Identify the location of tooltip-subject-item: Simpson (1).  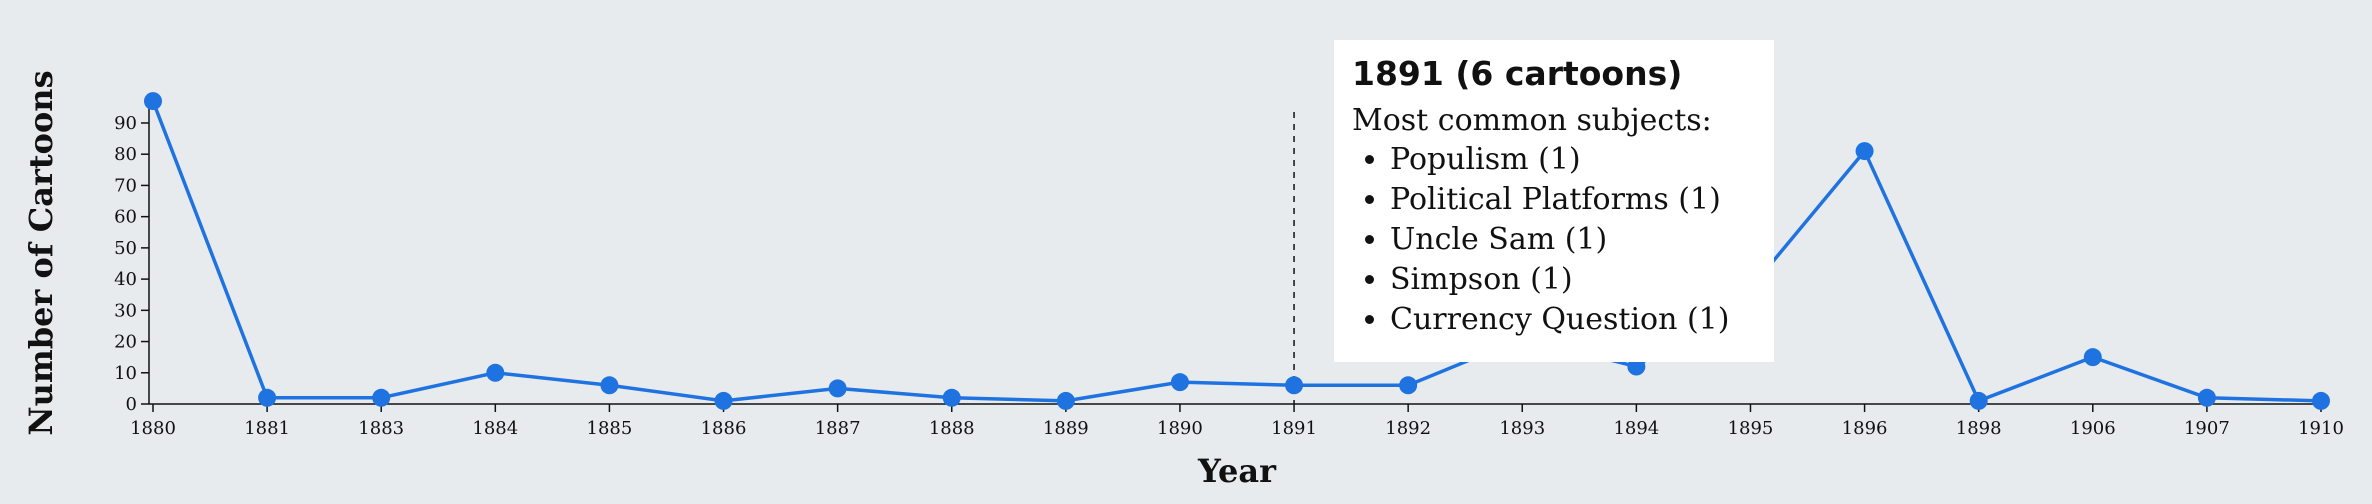
(1573, 280).